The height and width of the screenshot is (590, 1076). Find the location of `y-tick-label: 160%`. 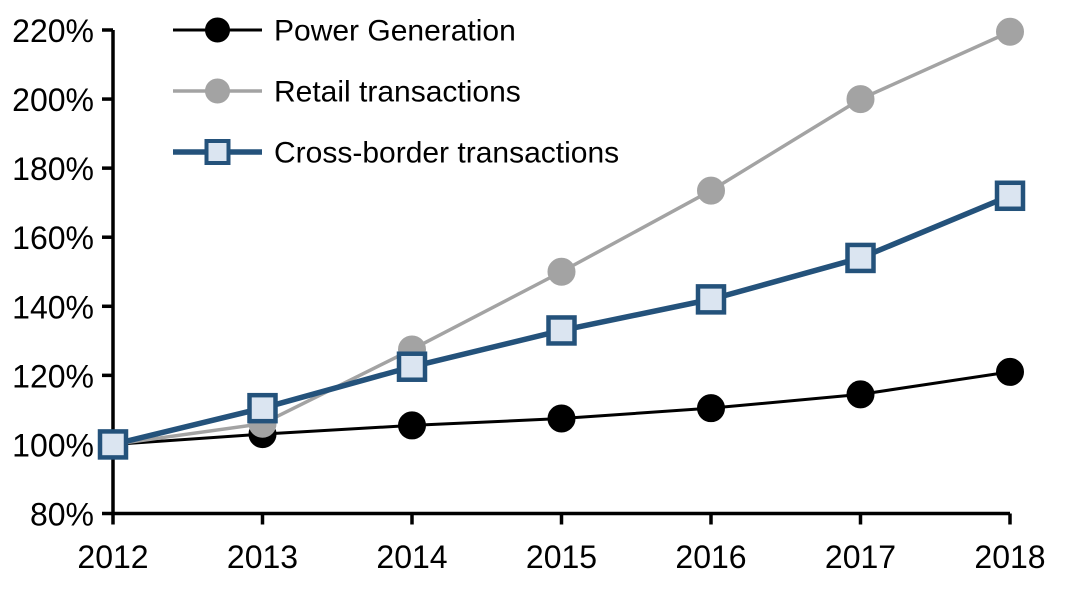

y-tick-label: 160% is located at coordinates (53, 238).